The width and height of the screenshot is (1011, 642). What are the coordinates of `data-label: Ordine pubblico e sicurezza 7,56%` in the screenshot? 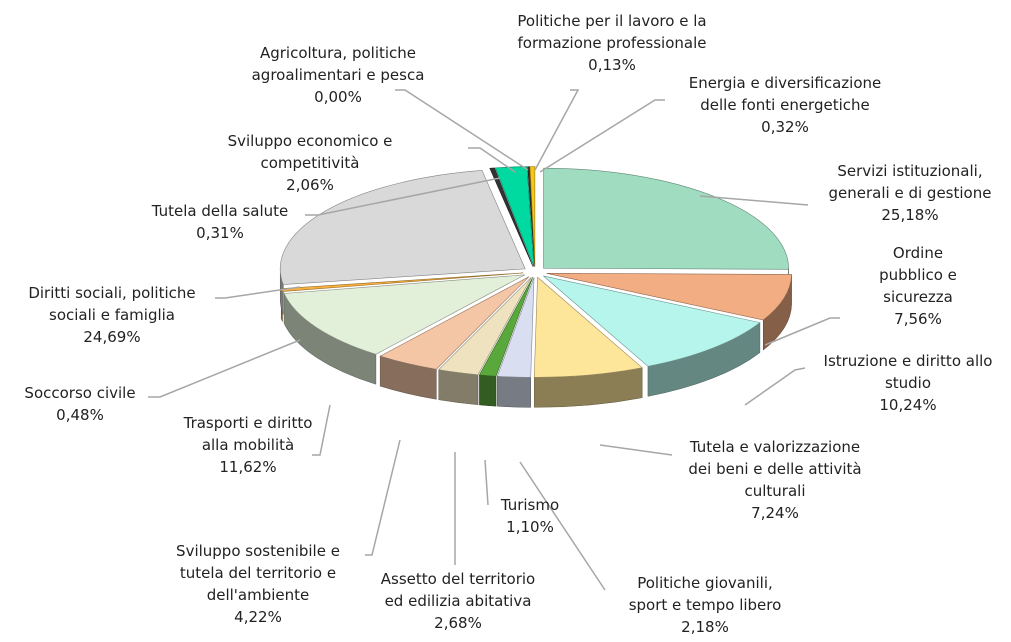 It's located at (899, 286).